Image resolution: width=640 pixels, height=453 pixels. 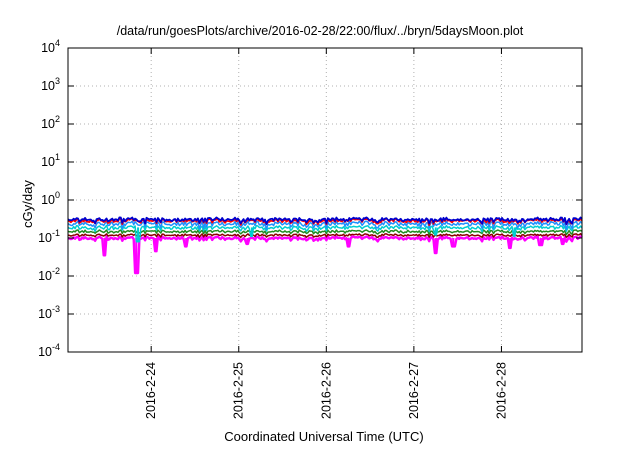 What do you see at coordinates (414, 390) in the screenshot?
I see `x-tick-label: 2016-2-27` at bounding box center [414, 390].